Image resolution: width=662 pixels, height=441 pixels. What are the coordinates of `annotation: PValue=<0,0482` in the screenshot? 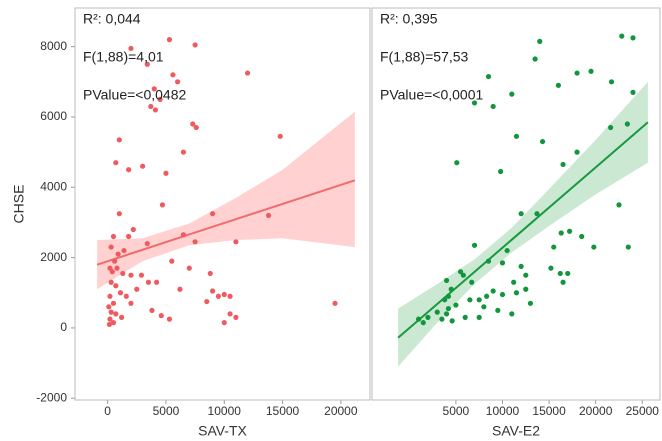 It's located at (134, 95).